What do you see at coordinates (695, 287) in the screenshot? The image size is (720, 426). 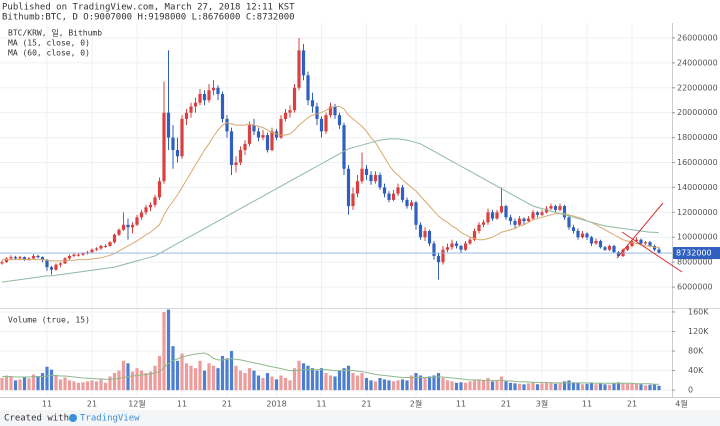 I see `y-tick-label: 6000000` at bounding box center [695, 287].